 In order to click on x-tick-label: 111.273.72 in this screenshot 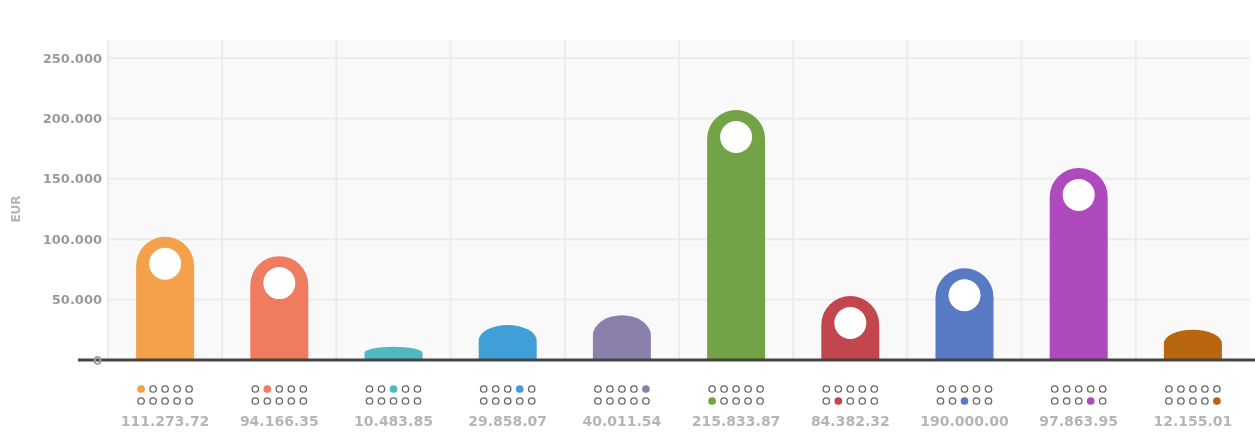, I will do `click(165, 421)`.